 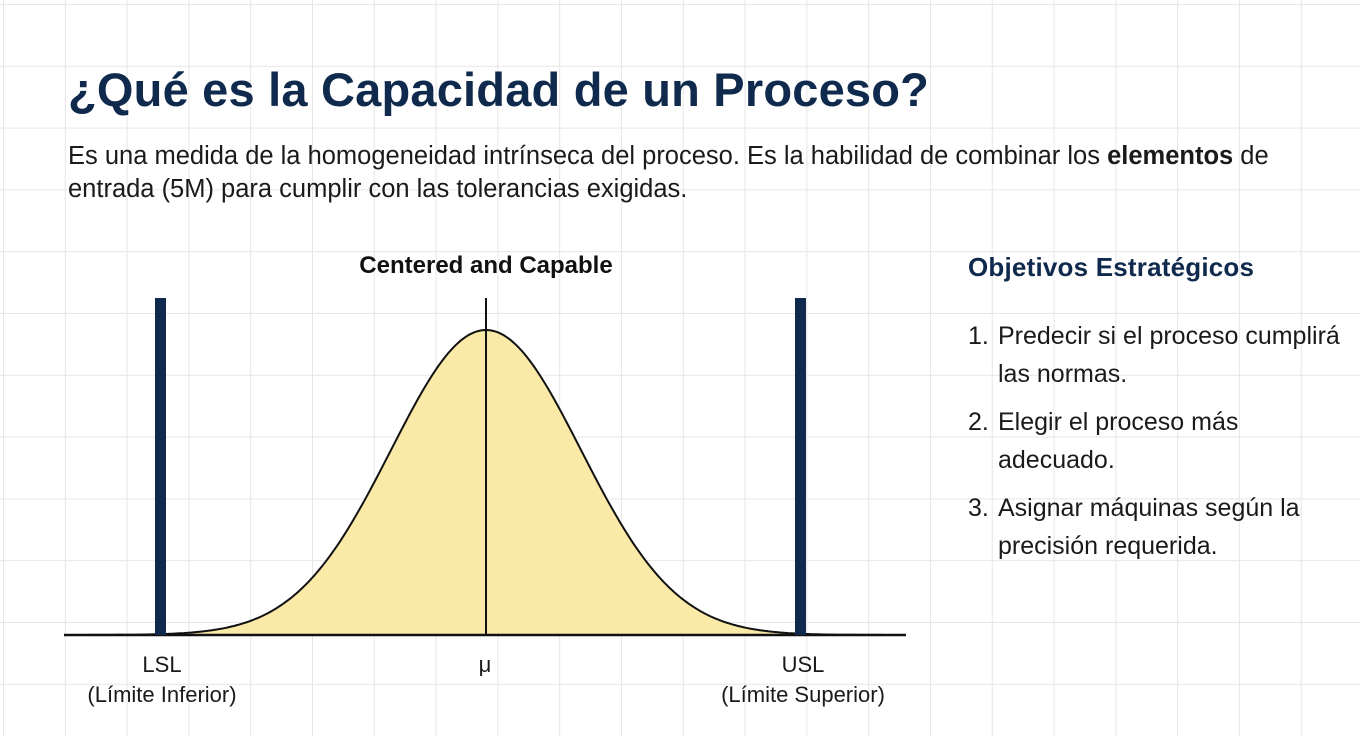 What do you see at coordinates (803, 694) in the screenshot?
I see `usl-description: (Límite Superior)` at bounding box center [803, 694].